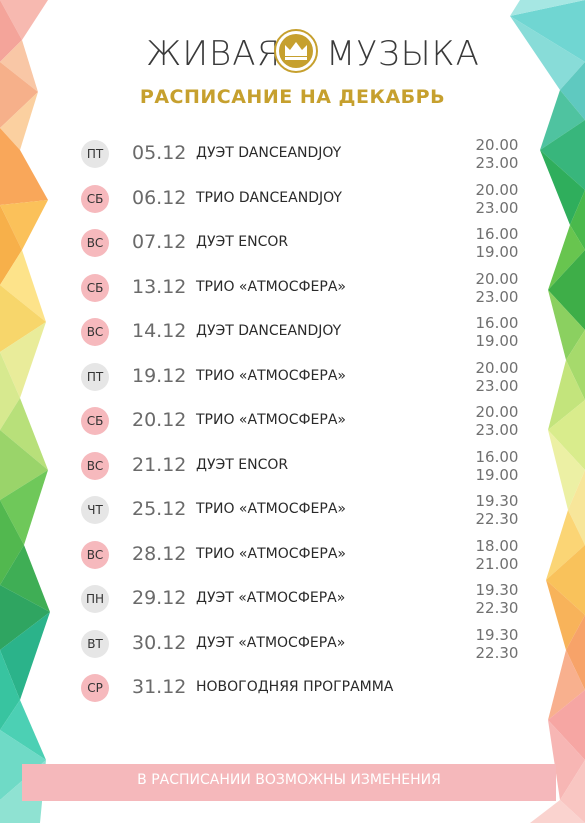 Image resolution: width=585 pixels, height=823 pixels. Describe the element at coordinates (159, 509) in the screenshot. I see `event-date: 25.12` at that location.